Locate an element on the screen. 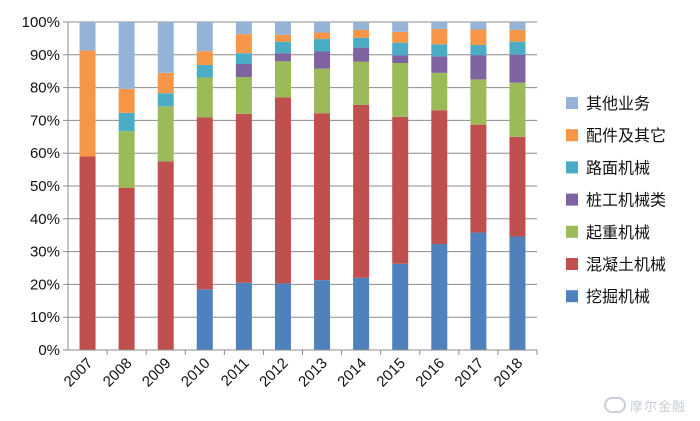 The height and width of the screenshot is (421, 700). x-tick-label: 2009 is located at coordinates (157, 373).